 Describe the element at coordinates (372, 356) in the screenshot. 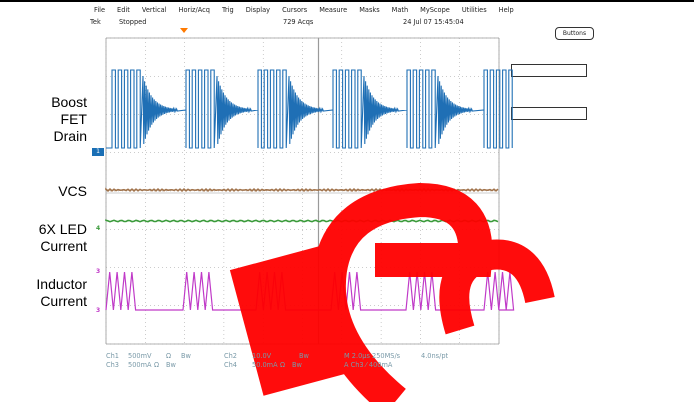

I see `readout-row1-7: M 2.0µs 250MS/s` at that location.